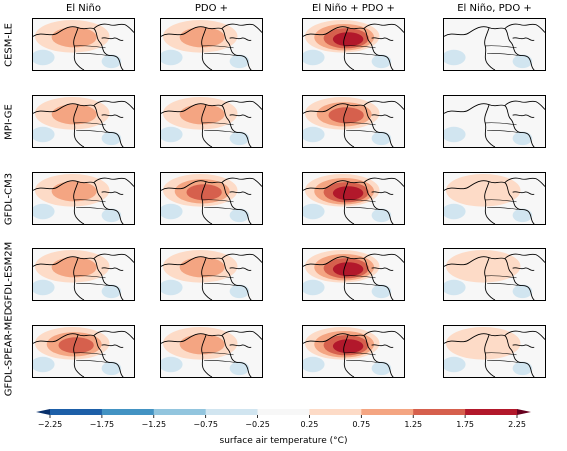 This screenshot has width=567, height=451. Describe the element at coordinates (9, 121) in the screenshot. I see `row-label: MPI-GE` at that location.